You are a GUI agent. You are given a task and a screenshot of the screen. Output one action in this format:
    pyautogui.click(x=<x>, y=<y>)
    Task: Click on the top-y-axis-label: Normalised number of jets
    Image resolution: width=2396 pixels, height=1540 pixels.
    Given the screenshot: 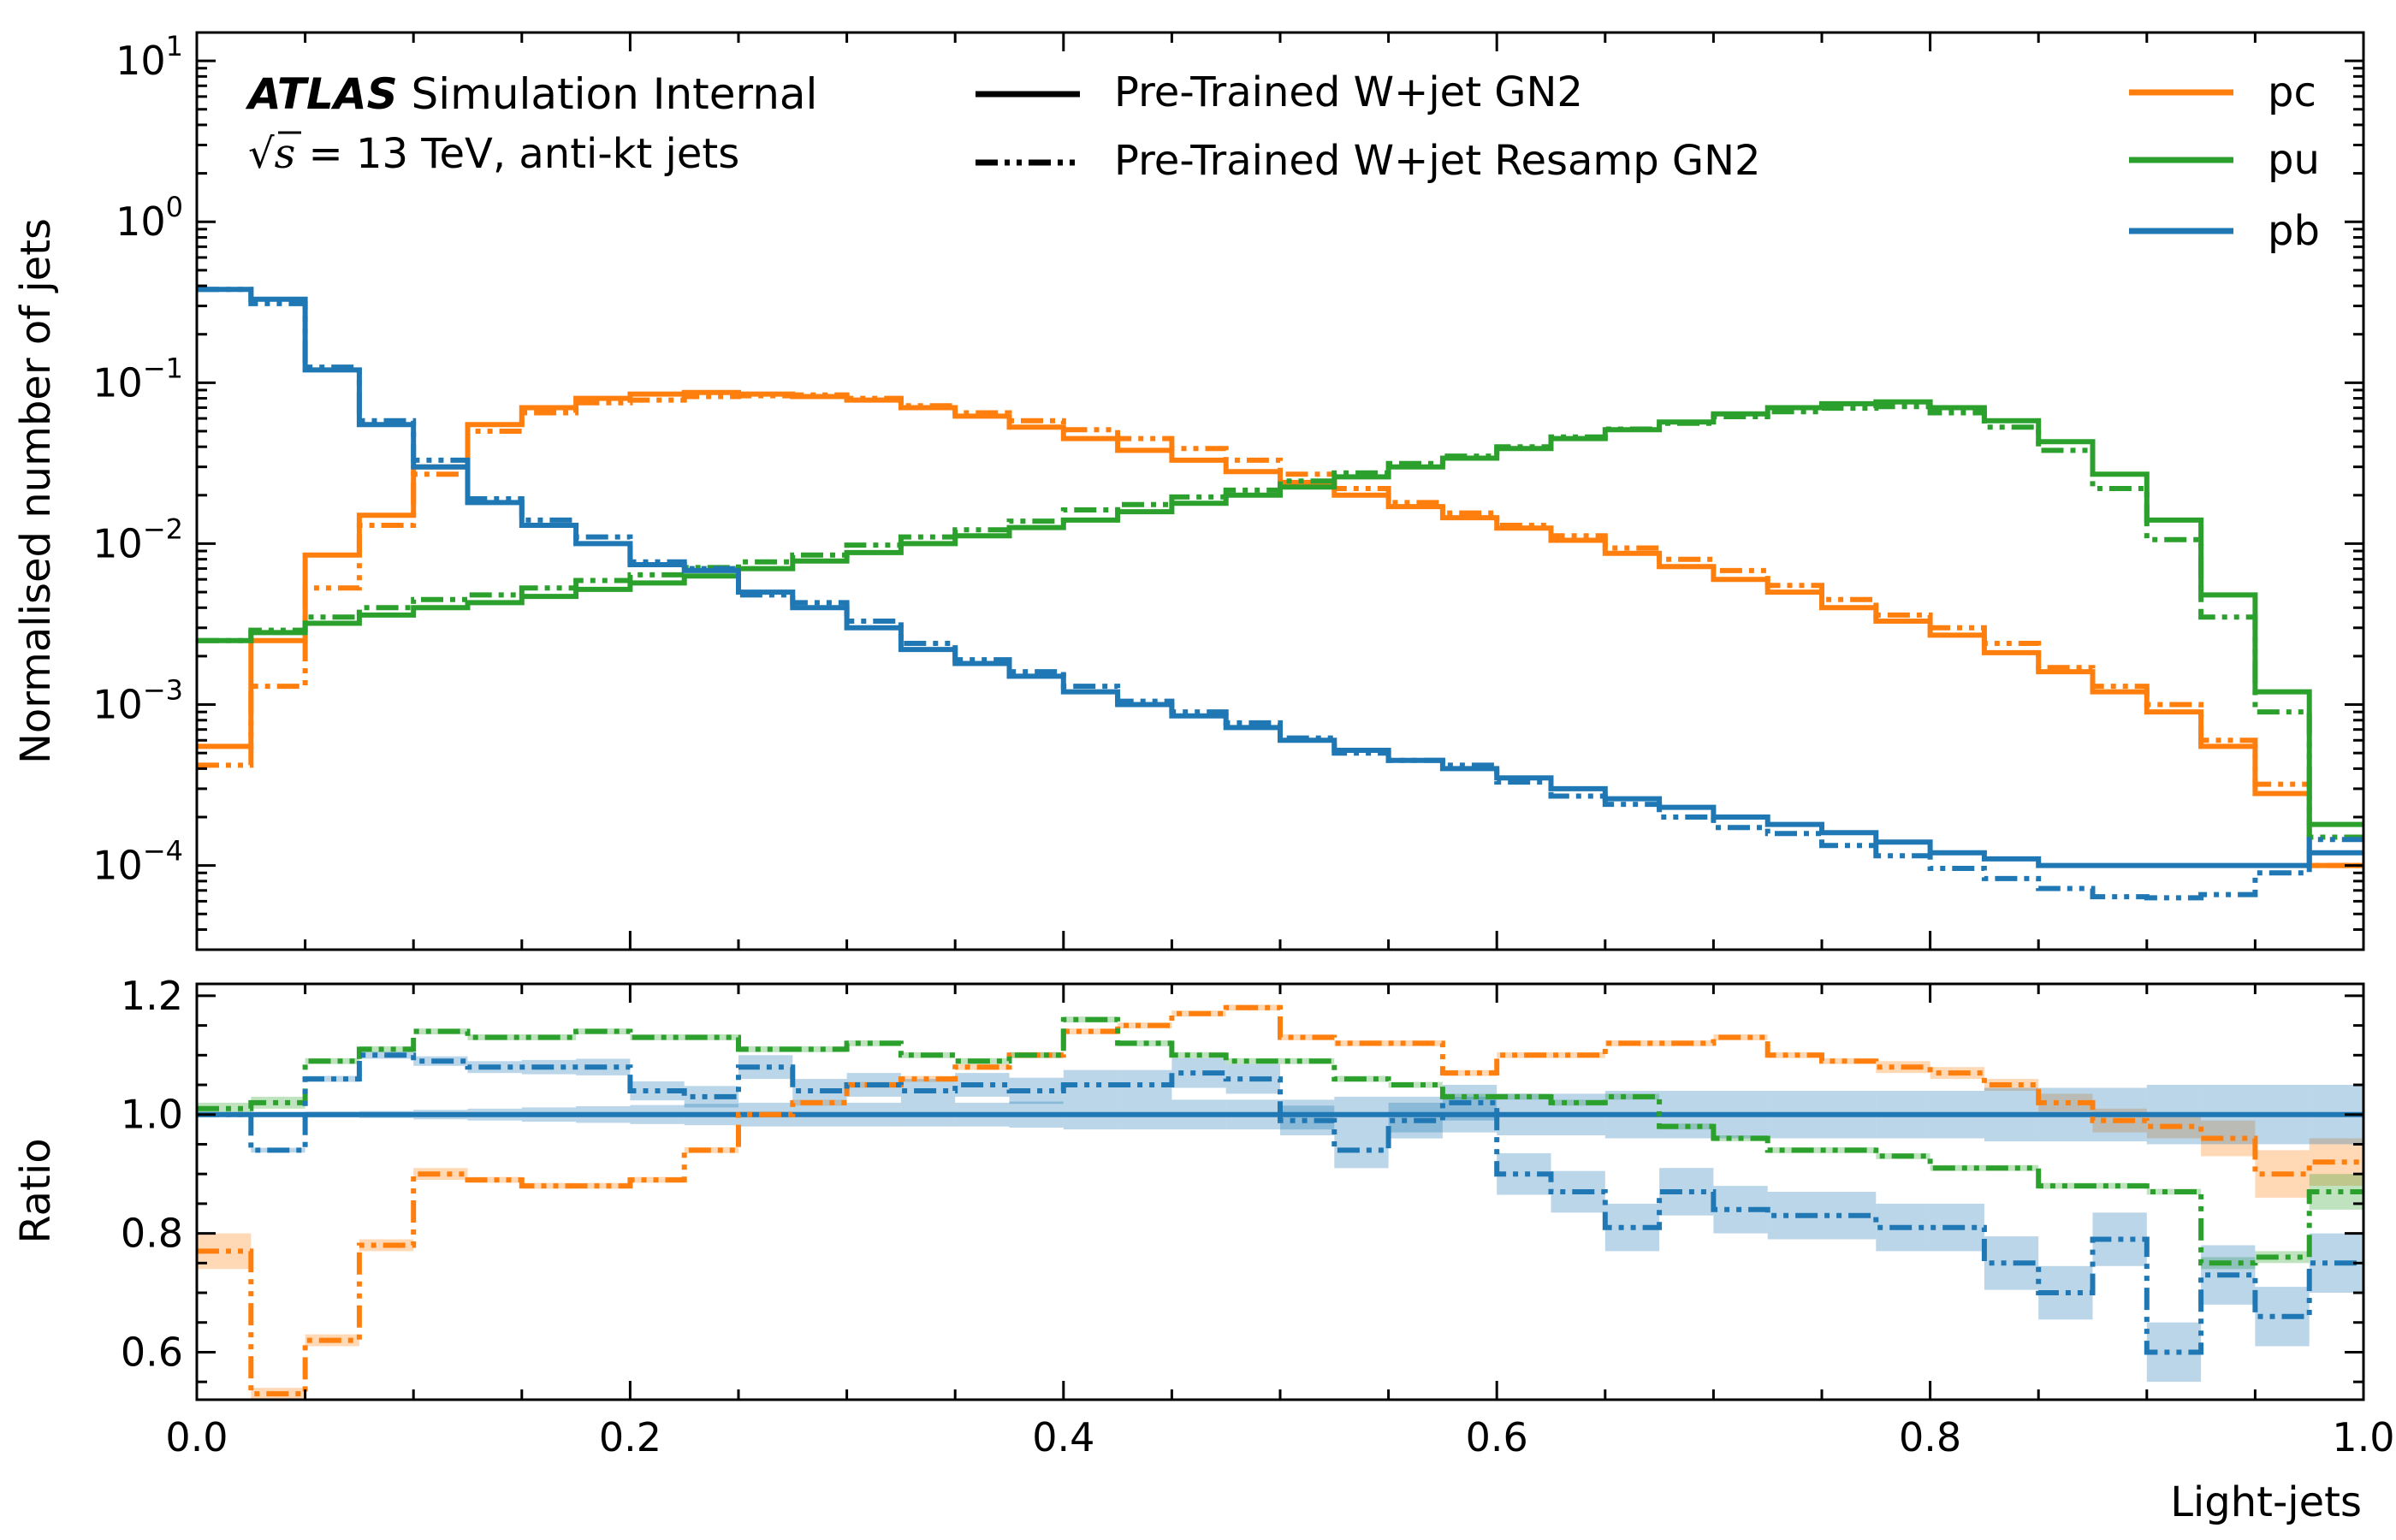 What is the action you would take?
    pyautogui.click(x=36, y=491)
    